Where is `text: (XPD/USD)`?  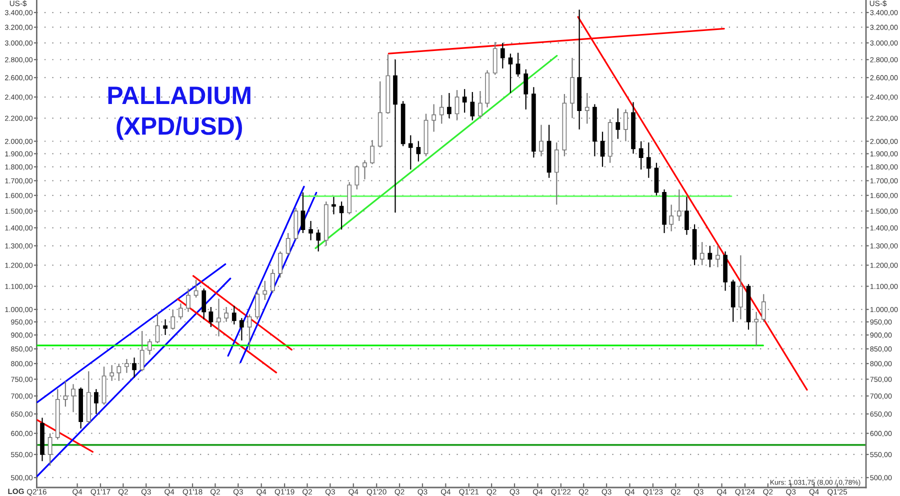 text: (XPD/USD) is located at coordinates (179, 128).